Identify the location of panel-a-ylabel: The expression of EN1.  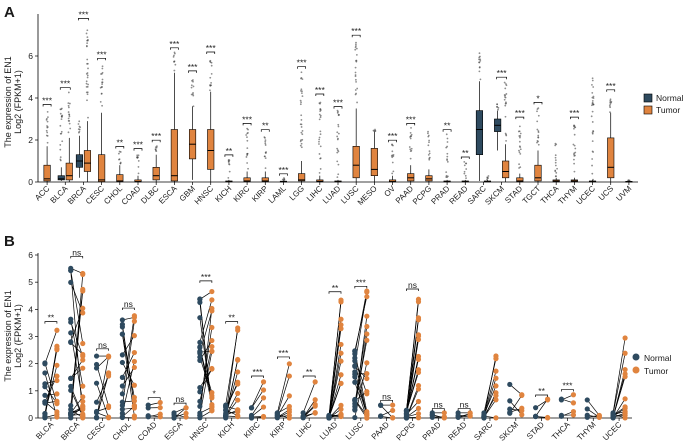
(8, 102).